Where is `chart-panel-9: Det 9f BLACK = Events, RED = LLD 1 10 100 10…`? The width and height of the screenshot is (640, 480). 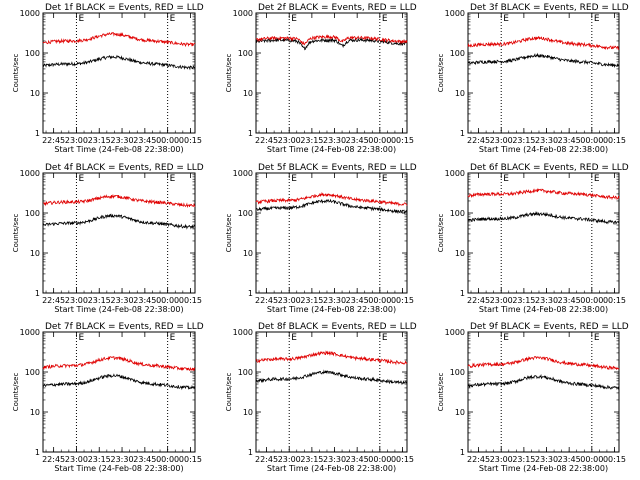 chart-panel-9: Det 9f BLACK = Events, RED = LLD 1 10 100 10… is located at coordinates (533, 397).